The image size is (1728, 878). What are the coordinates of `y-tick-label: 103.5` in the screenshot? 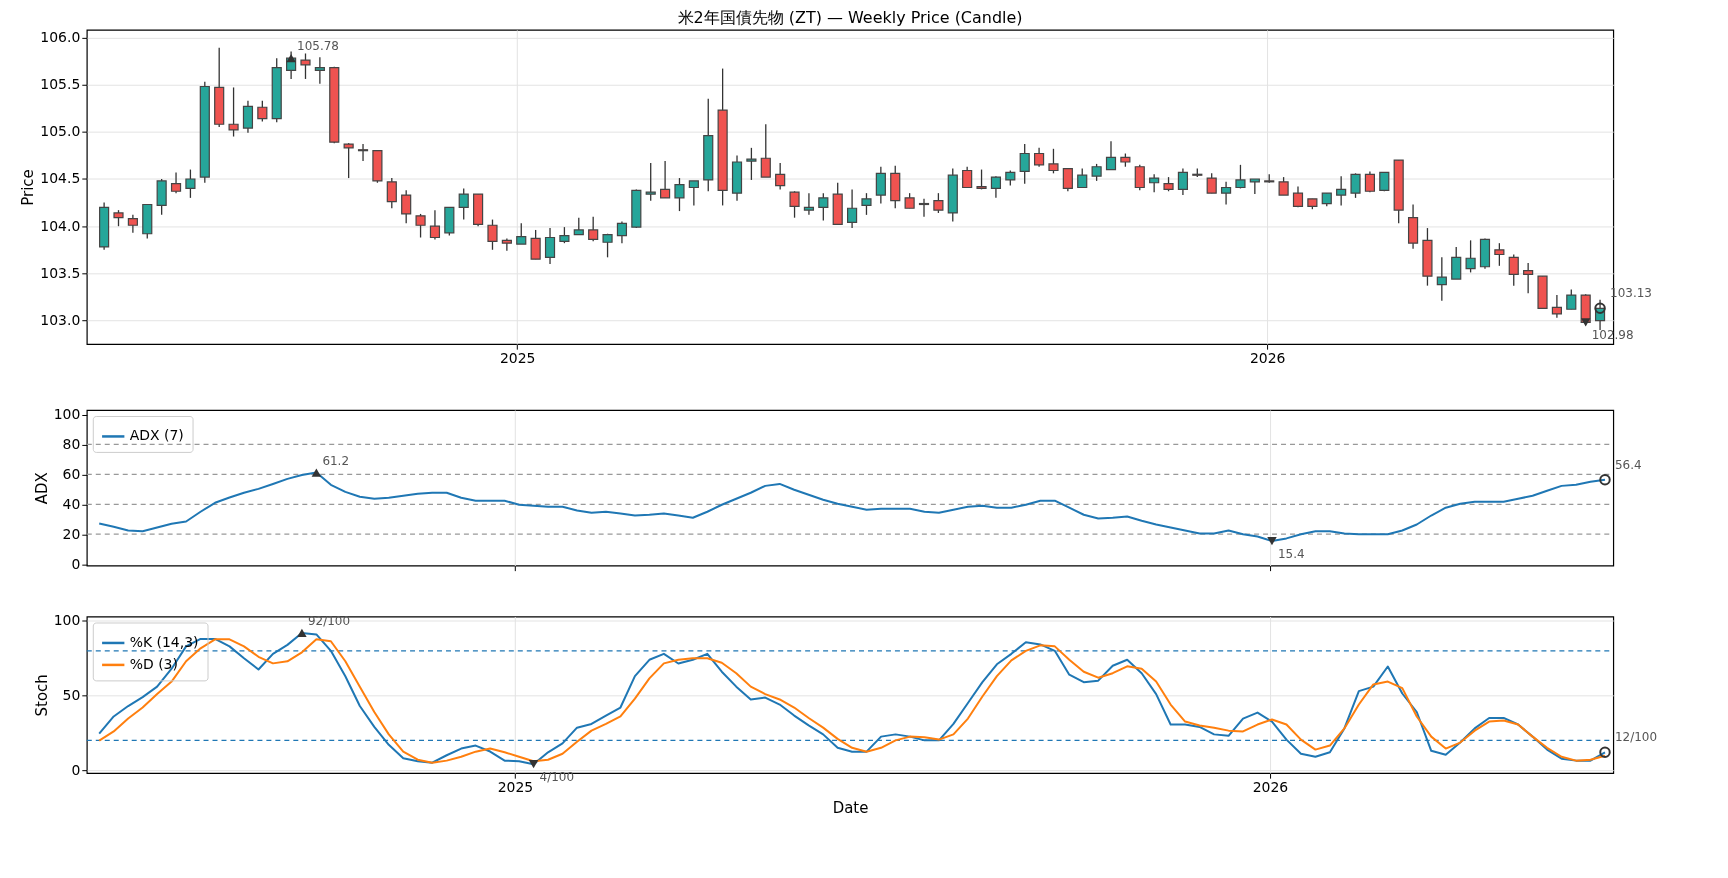 It's located at (60, 272).